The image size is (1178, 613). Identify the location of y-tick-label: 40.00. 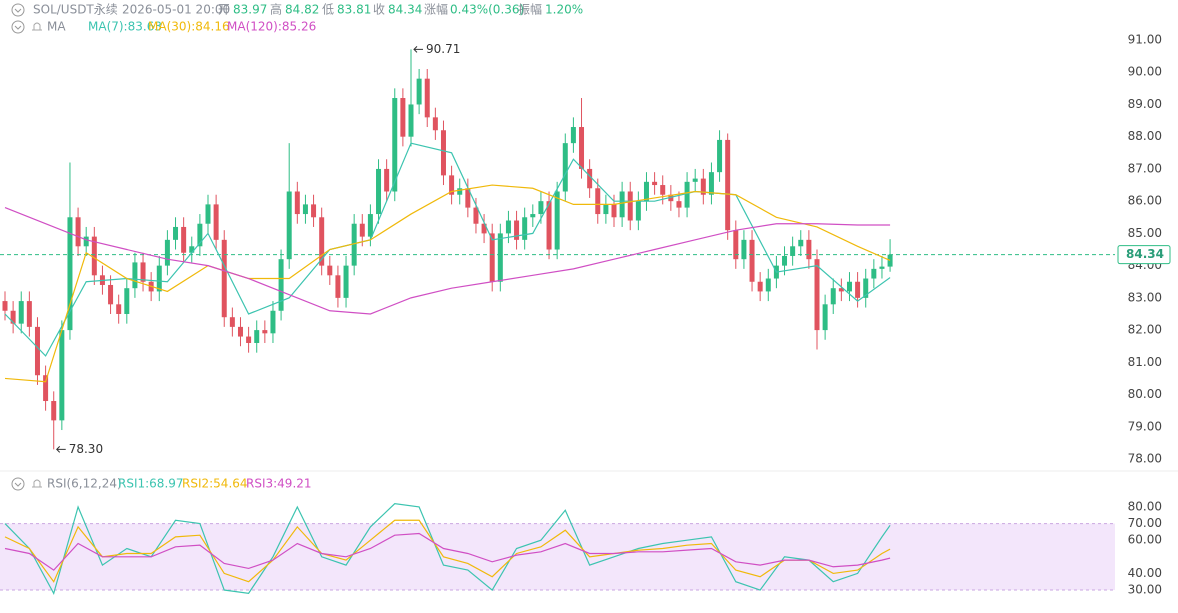
(1145, 573).